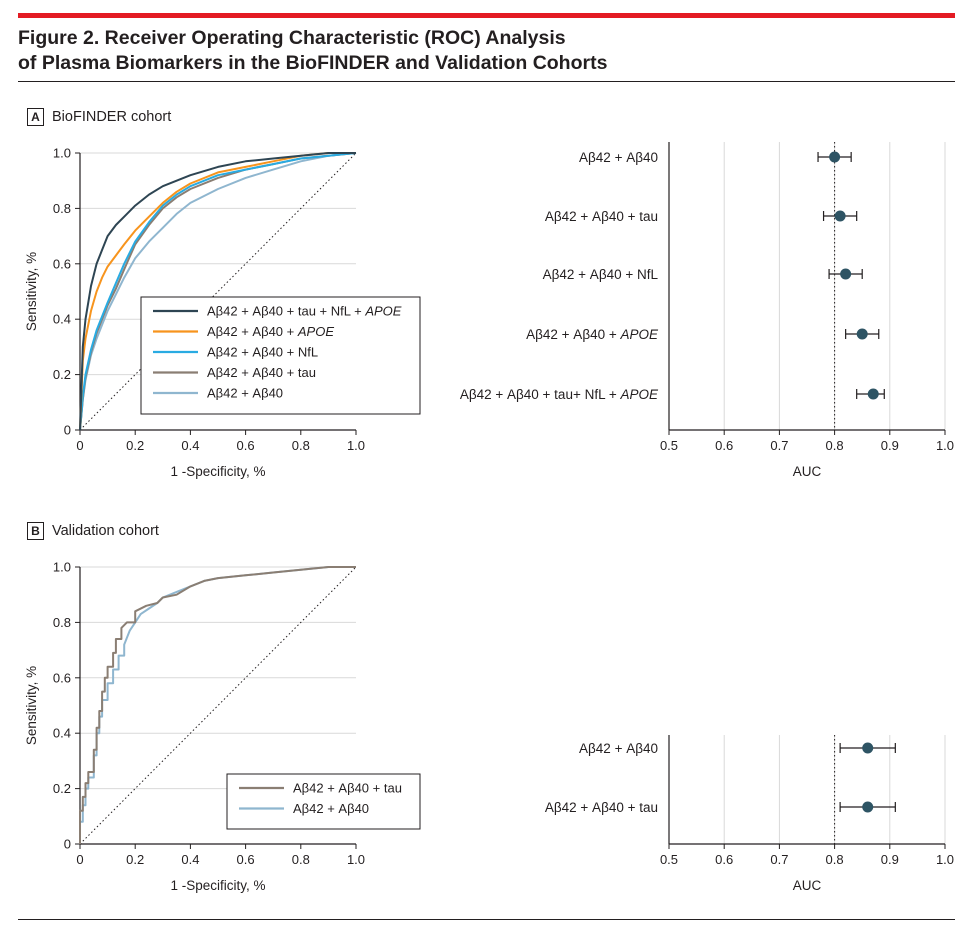 The width and height of the screenshot is (969, 940). What do you see at coordinates (105, 531) in the screenshot?
I see `panel-b-title: Validation cohort` at bounding box center [105, 531].